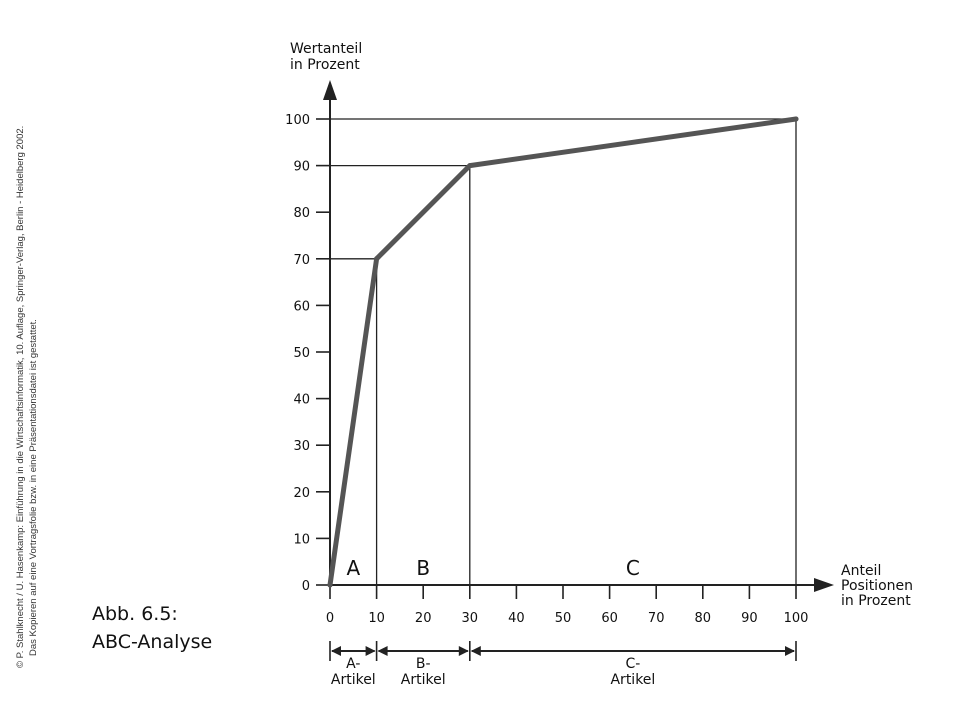  Describe the element at coordinates (423, 568) in the screenshot. I see `zone-label-b: B` at that location.